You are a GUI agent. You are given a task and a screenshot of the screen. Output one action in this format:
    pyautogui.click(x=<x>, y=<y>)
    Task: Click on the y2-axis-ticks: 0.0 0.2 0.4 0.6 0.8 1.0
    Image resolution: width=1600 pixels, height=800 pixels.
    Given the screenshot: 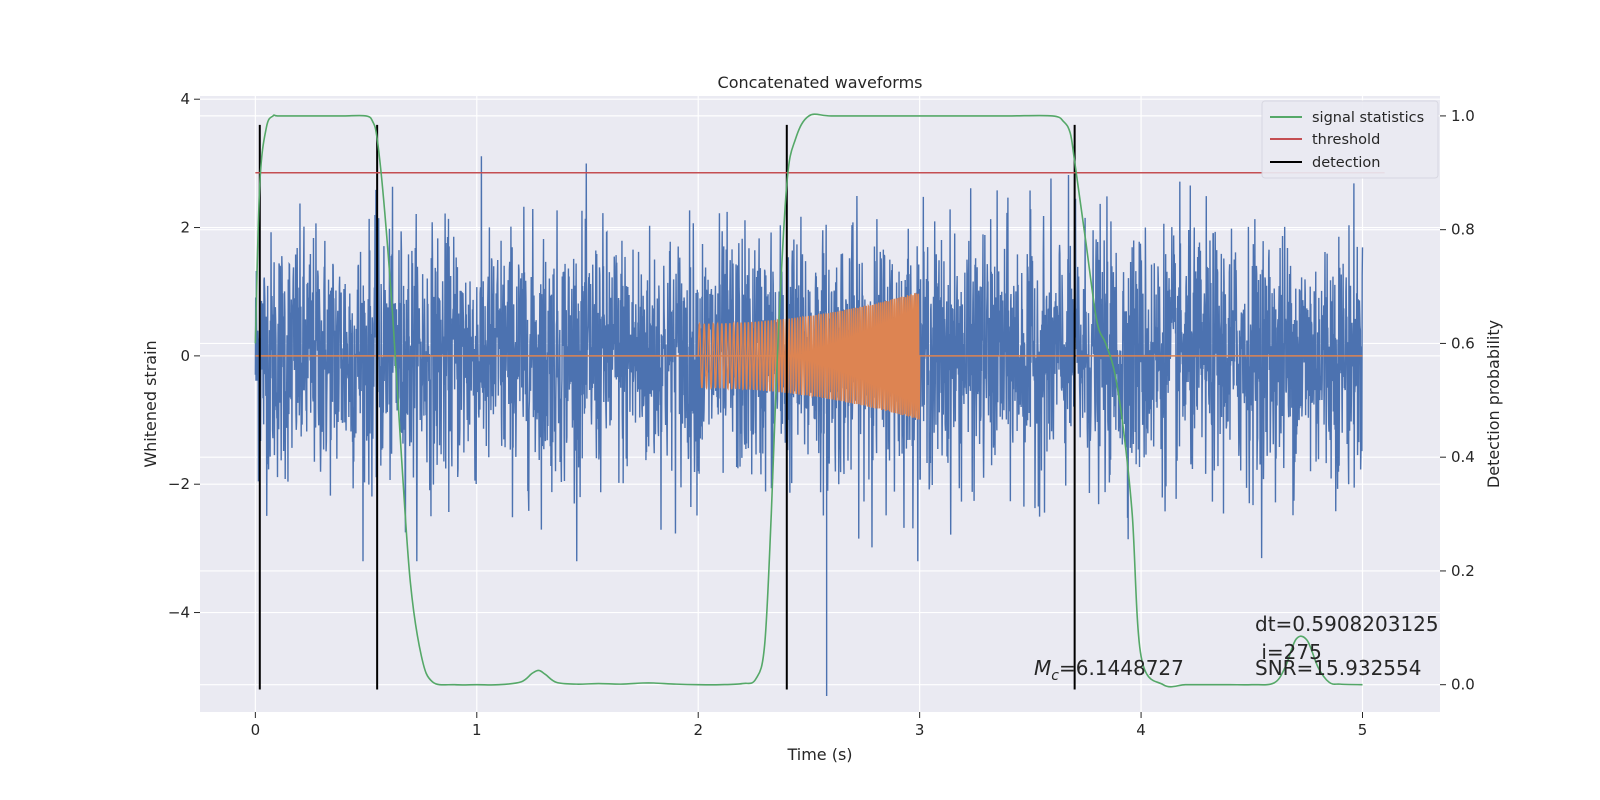 What is the action you would take?
    pyautogui.click(x=1457, y=400)
    